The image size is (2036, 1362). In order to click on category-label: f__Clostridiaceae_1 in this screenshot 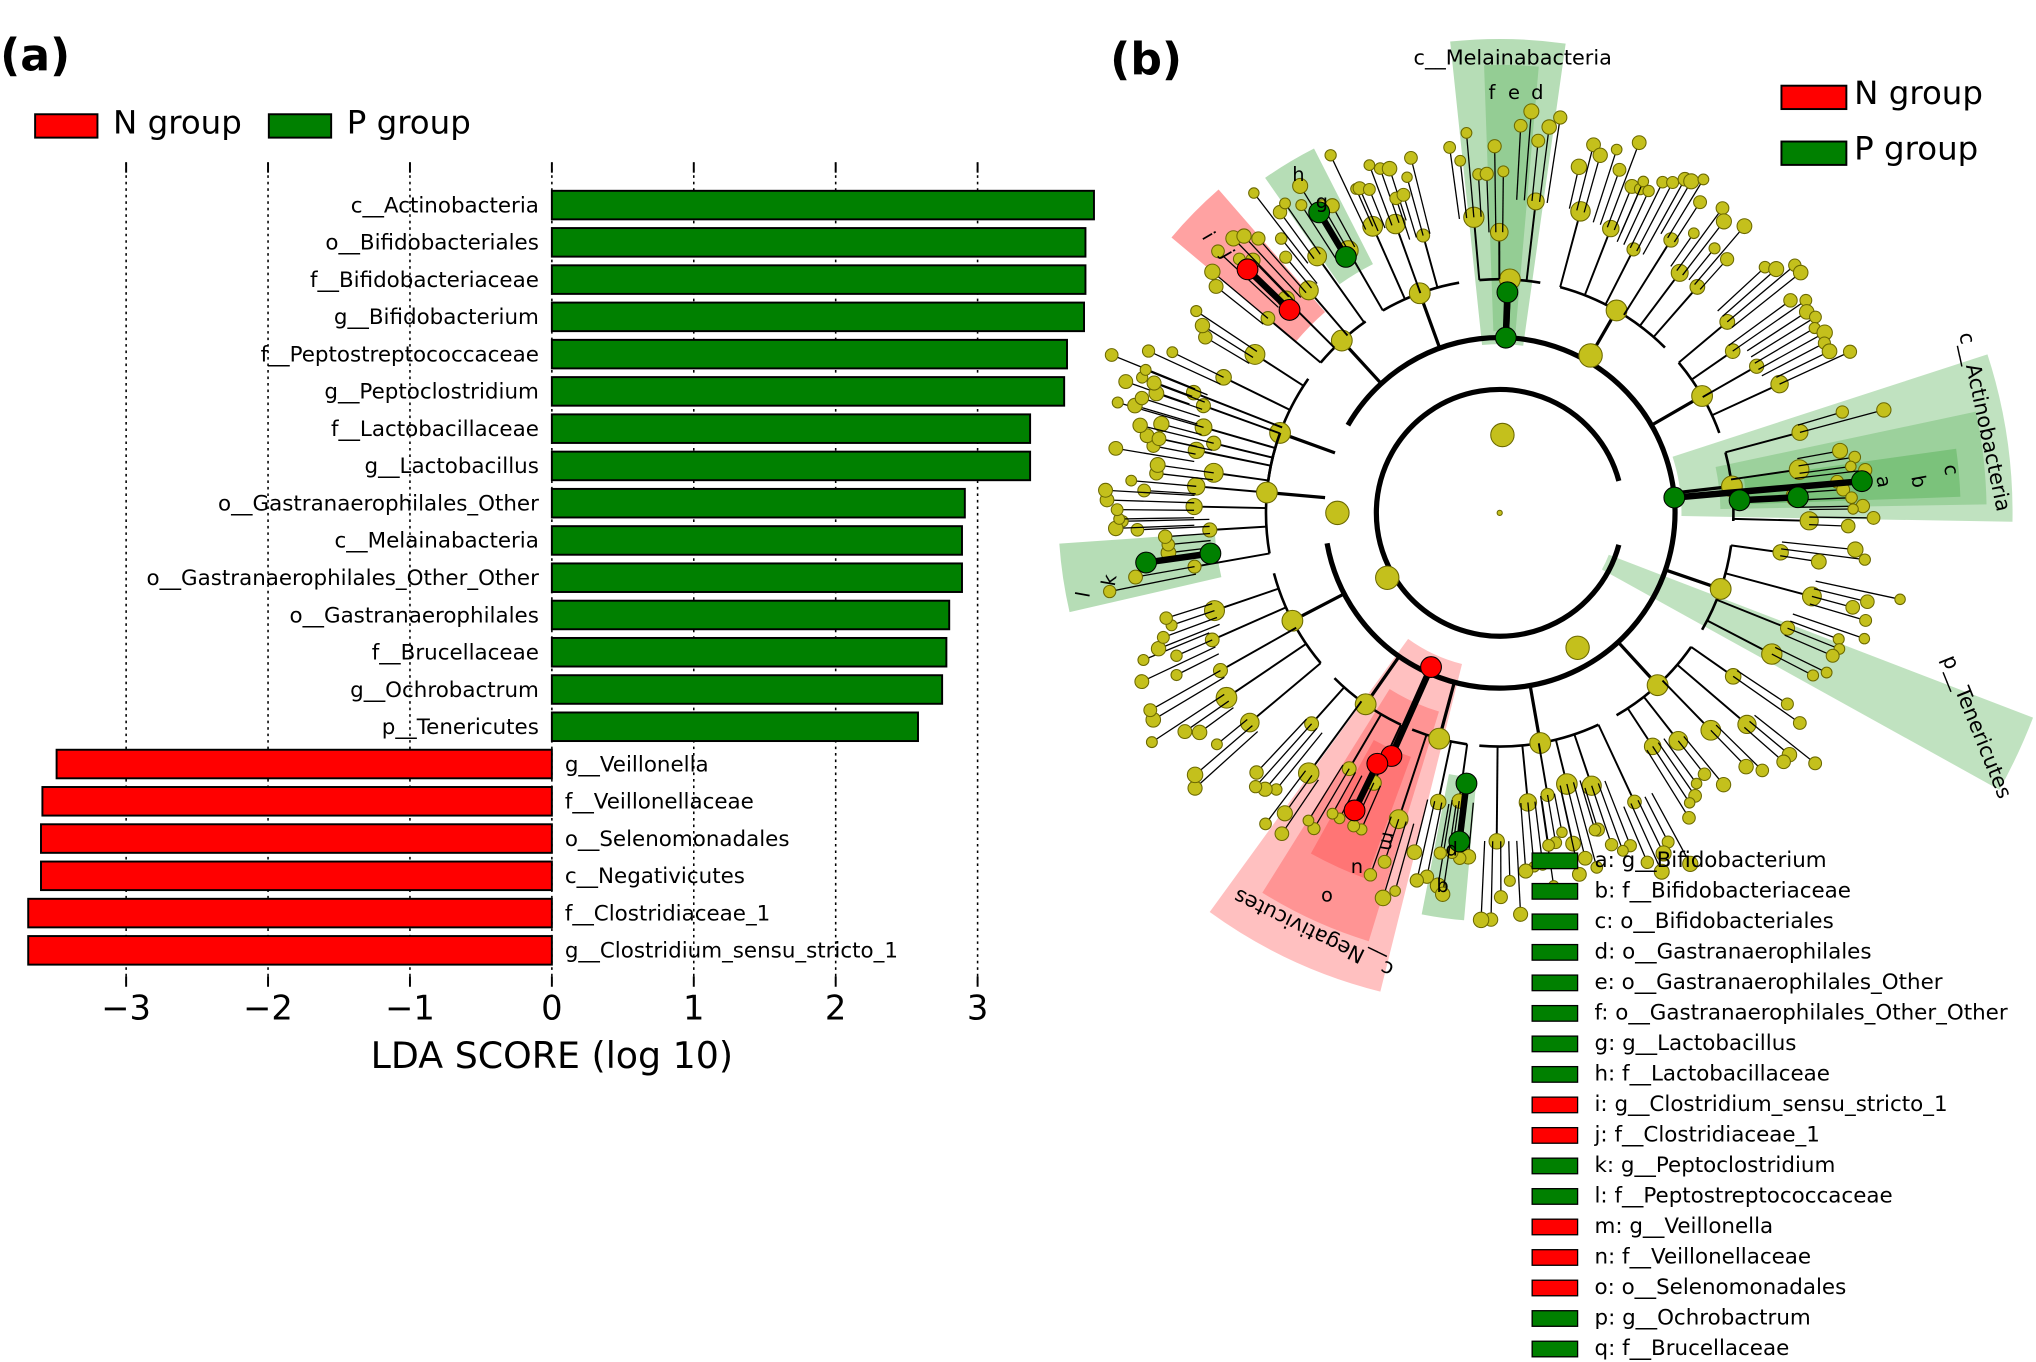, I will do `click(667, 913)`.